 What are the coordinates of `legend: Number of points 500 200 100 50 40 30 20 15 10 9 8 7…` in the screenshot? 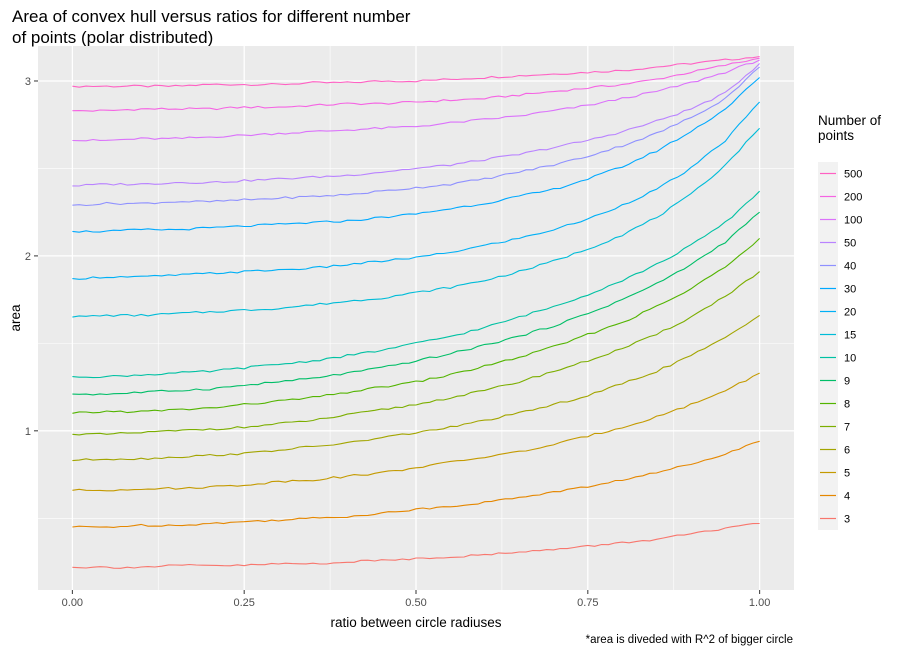 It's located at (849, 321).